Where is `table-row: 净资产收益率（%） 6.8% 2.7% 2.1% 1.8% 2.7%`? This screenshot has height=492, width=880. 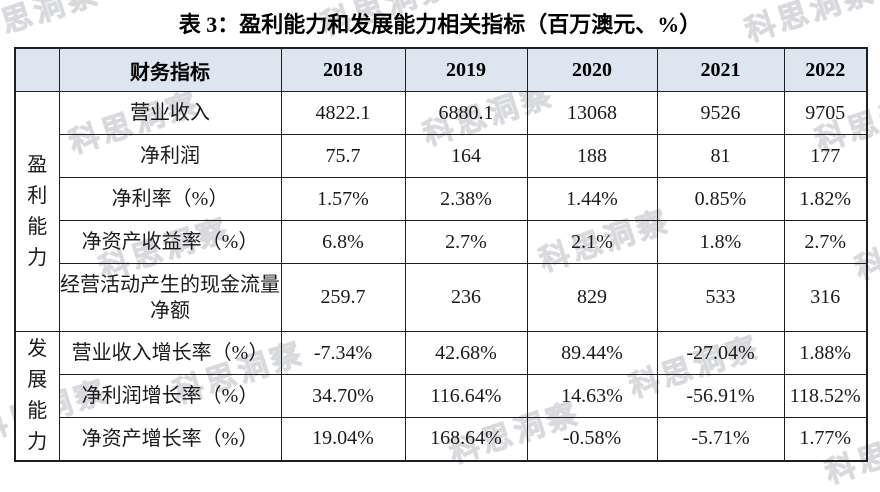
table-row: 净资产收益率（%） 6.8% 2.7% 2.1% 1.8% 2.7% is located at coordinates (441, 242).